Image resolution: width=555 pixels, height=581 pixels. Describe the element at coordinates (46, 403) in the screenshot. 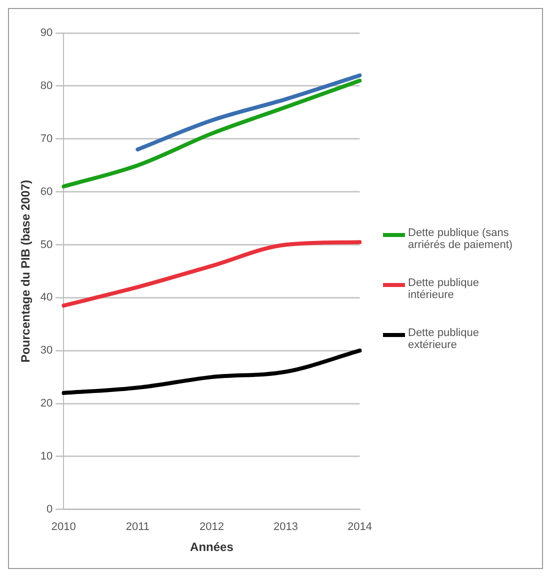

I see `y-tick-label: 20` at that location.